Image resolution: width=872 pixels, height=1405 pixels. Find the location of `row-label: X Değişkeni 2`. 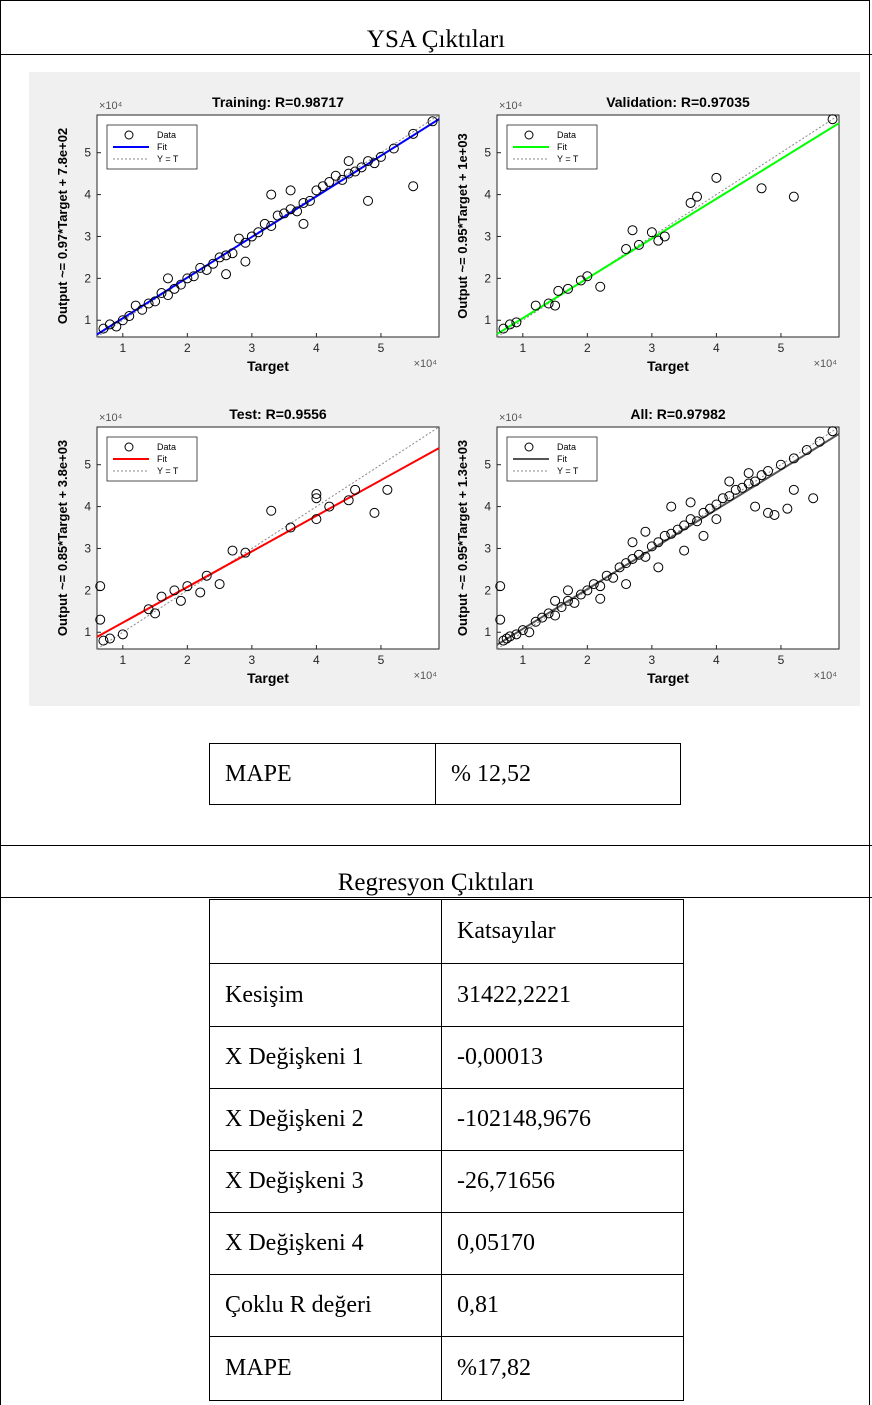

row-label: X Değişkeni 2 is located at coordinates (325, 1119).